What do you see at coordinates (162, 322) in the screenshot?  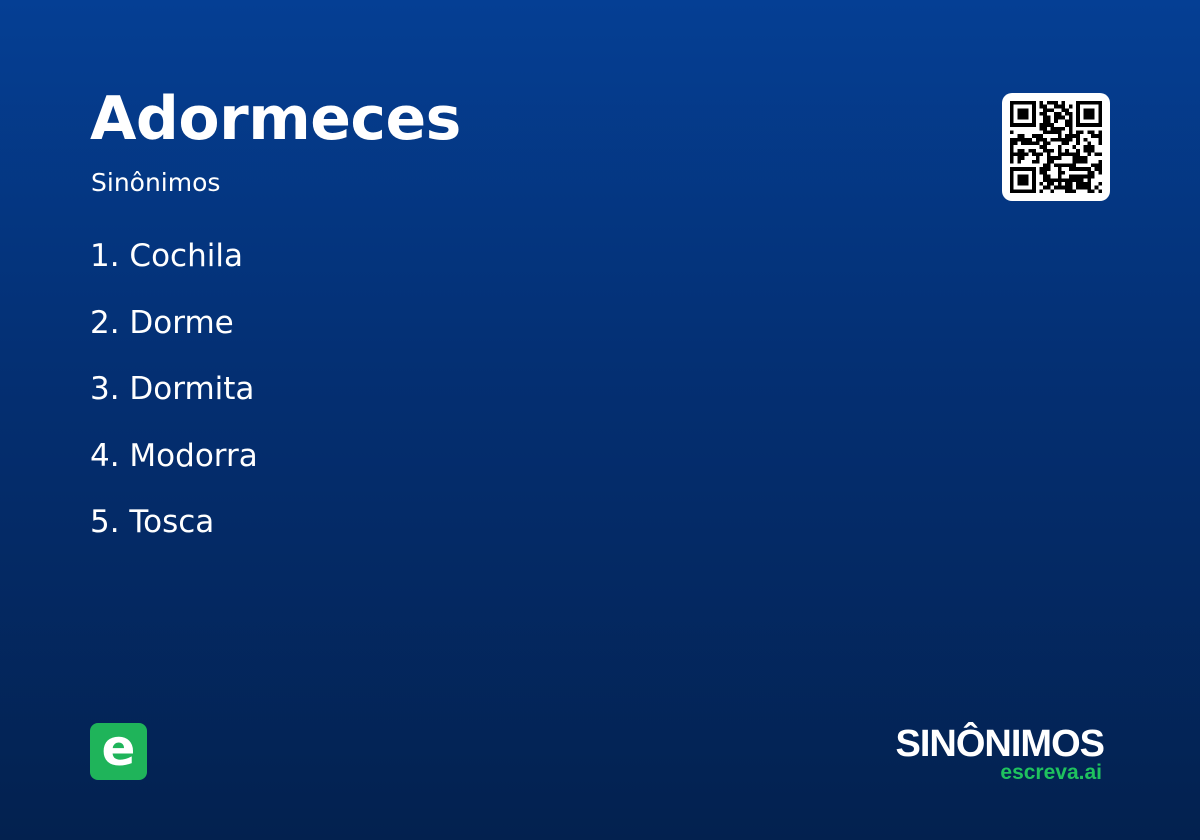 I see `list-item: 2. Dorme` at bounding box center [162, 322].